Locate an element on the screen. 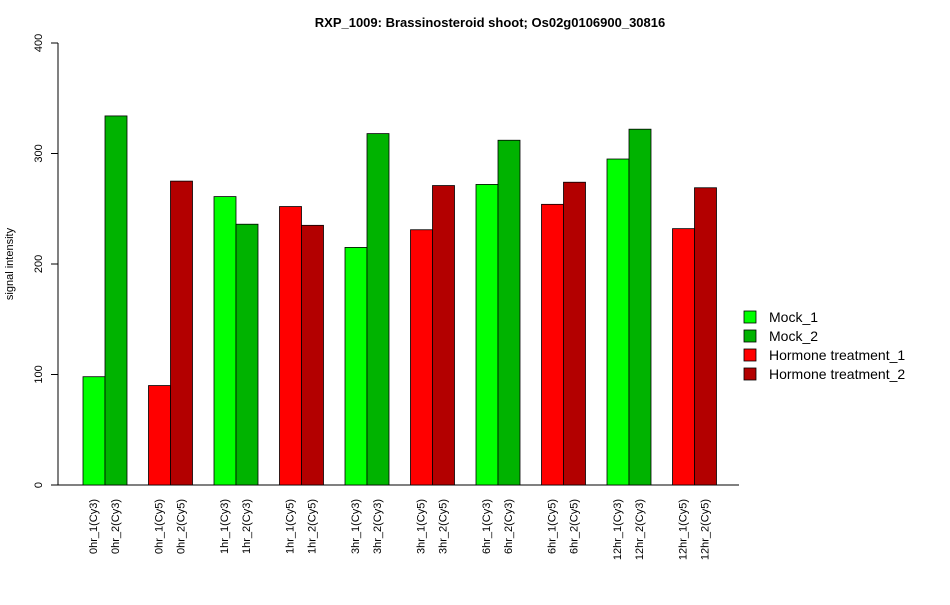  legend-label: Mock_1 is located at coordinates (793, 317).